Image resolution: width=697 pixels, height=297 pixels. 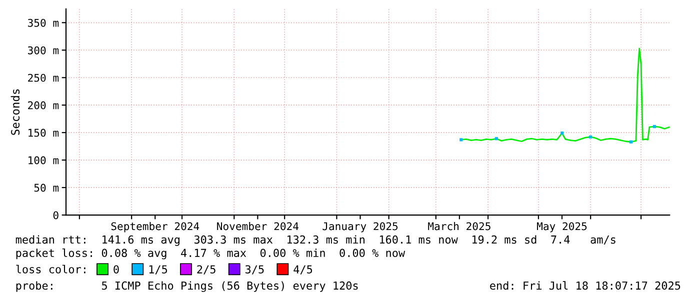 I want to click on text: packet loss: 0.08 % avg 4.17 % max 0.00 % min 0.00 % now, so click(x=211, y=254).